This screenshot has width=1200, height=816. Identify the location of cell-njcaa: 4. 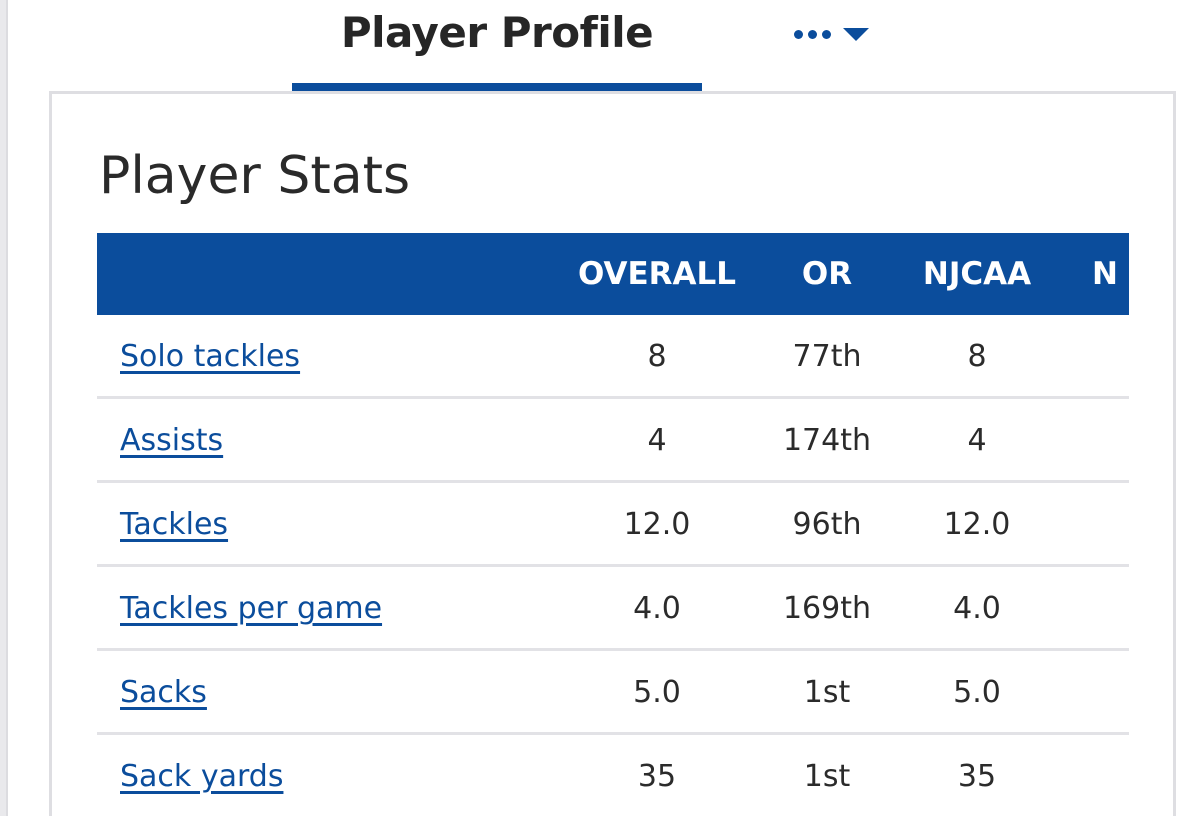
(977, 440).